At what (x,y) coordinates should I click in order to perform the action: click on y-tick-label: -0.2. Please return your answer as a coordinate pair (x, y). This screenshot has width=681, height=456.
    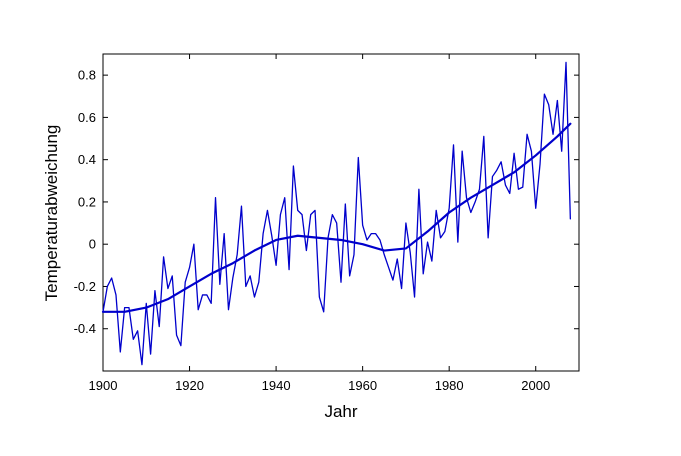
    Looking at the image, I should click on (85, 286).